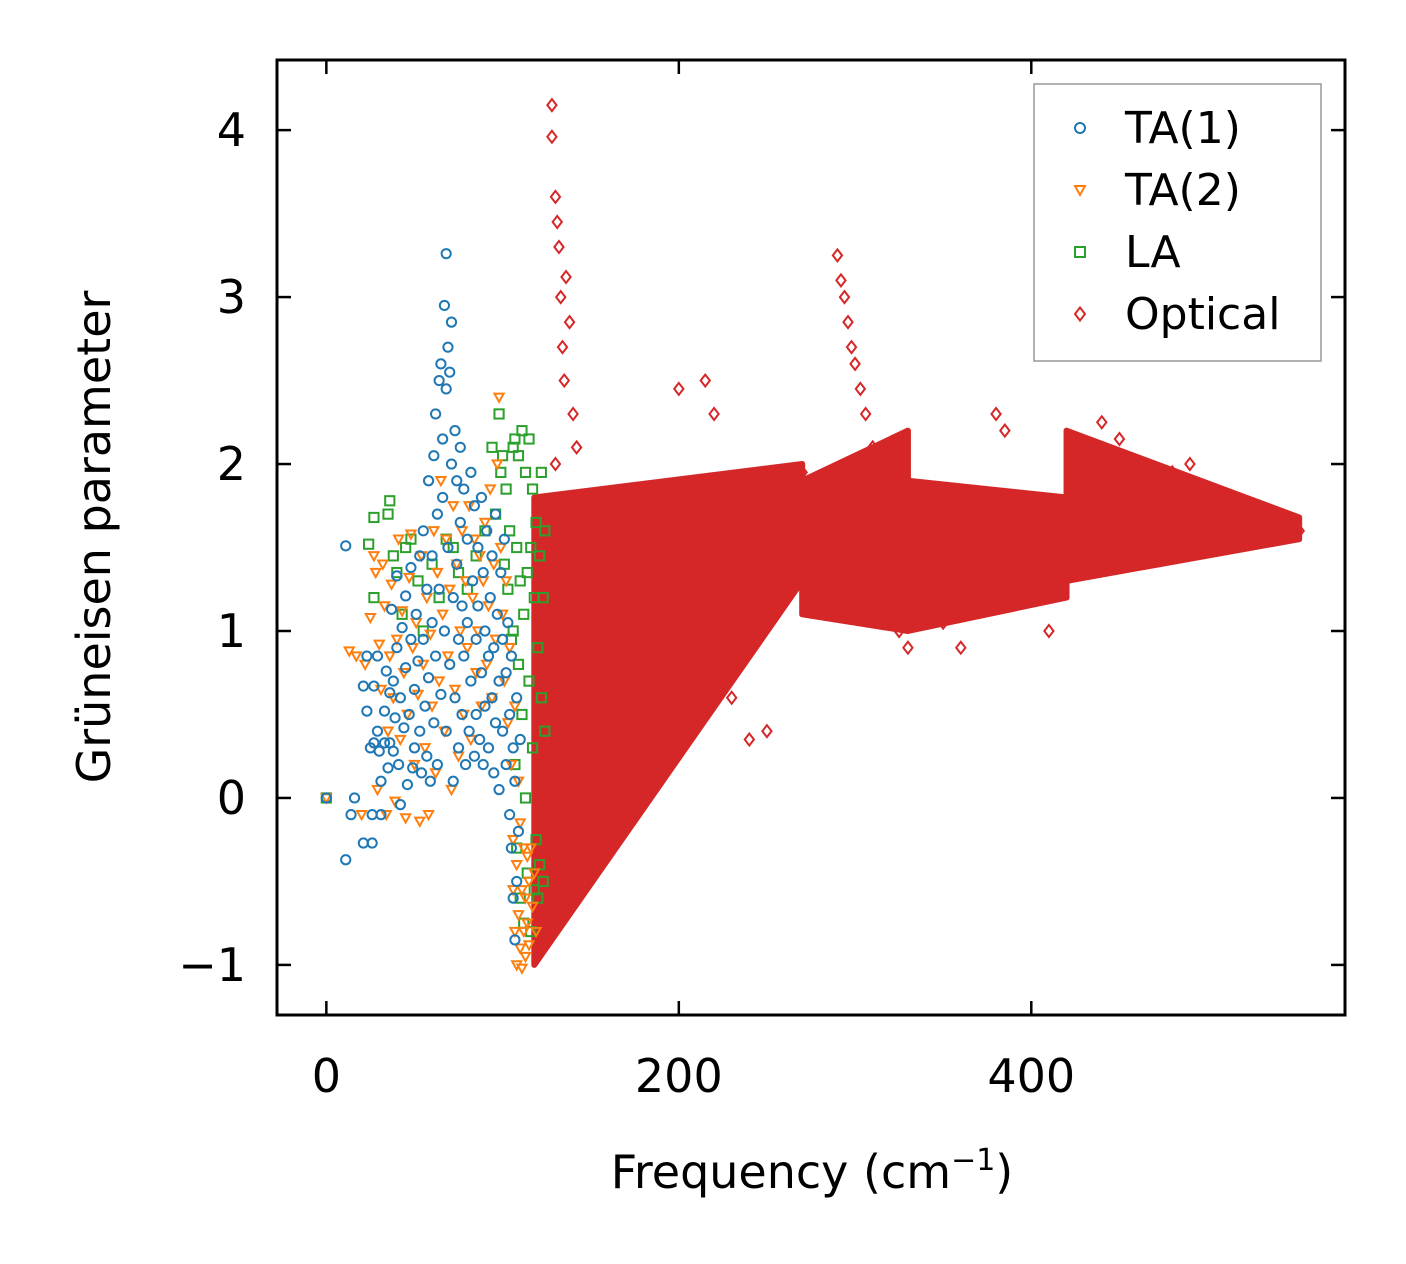 The image size is (1406, 1264). Describe the element at coordinates (231, 297) in the screenshot. I see `y-tick-label: 3` at that location.